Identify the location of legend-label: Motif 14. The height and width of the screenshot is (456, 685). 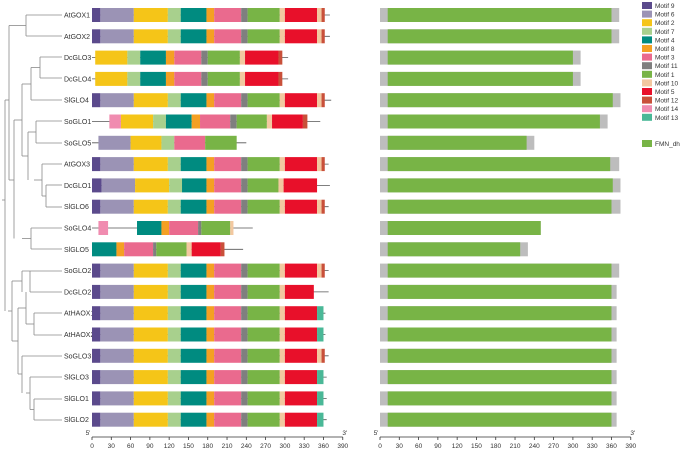
(667, 109).